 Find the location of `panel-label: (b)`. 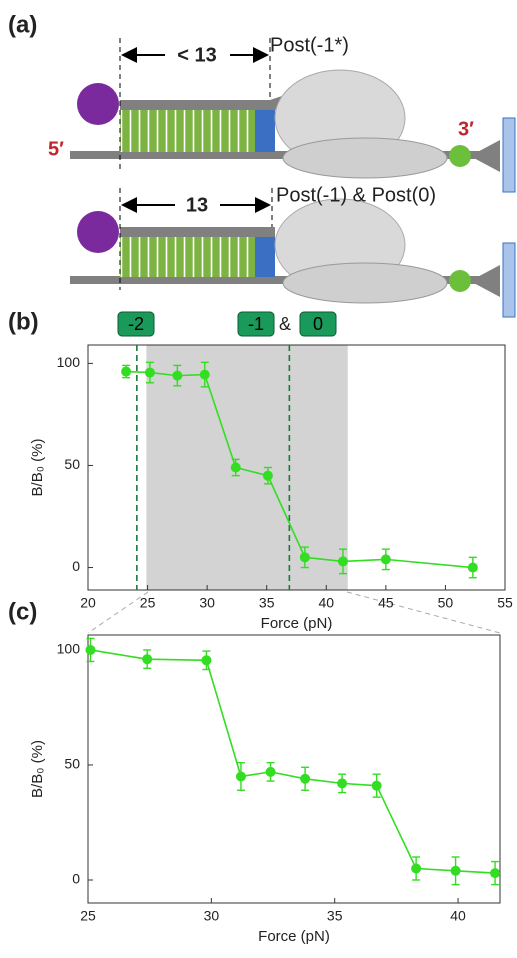

panel-label: (b) is located at coordinates (23, 321).